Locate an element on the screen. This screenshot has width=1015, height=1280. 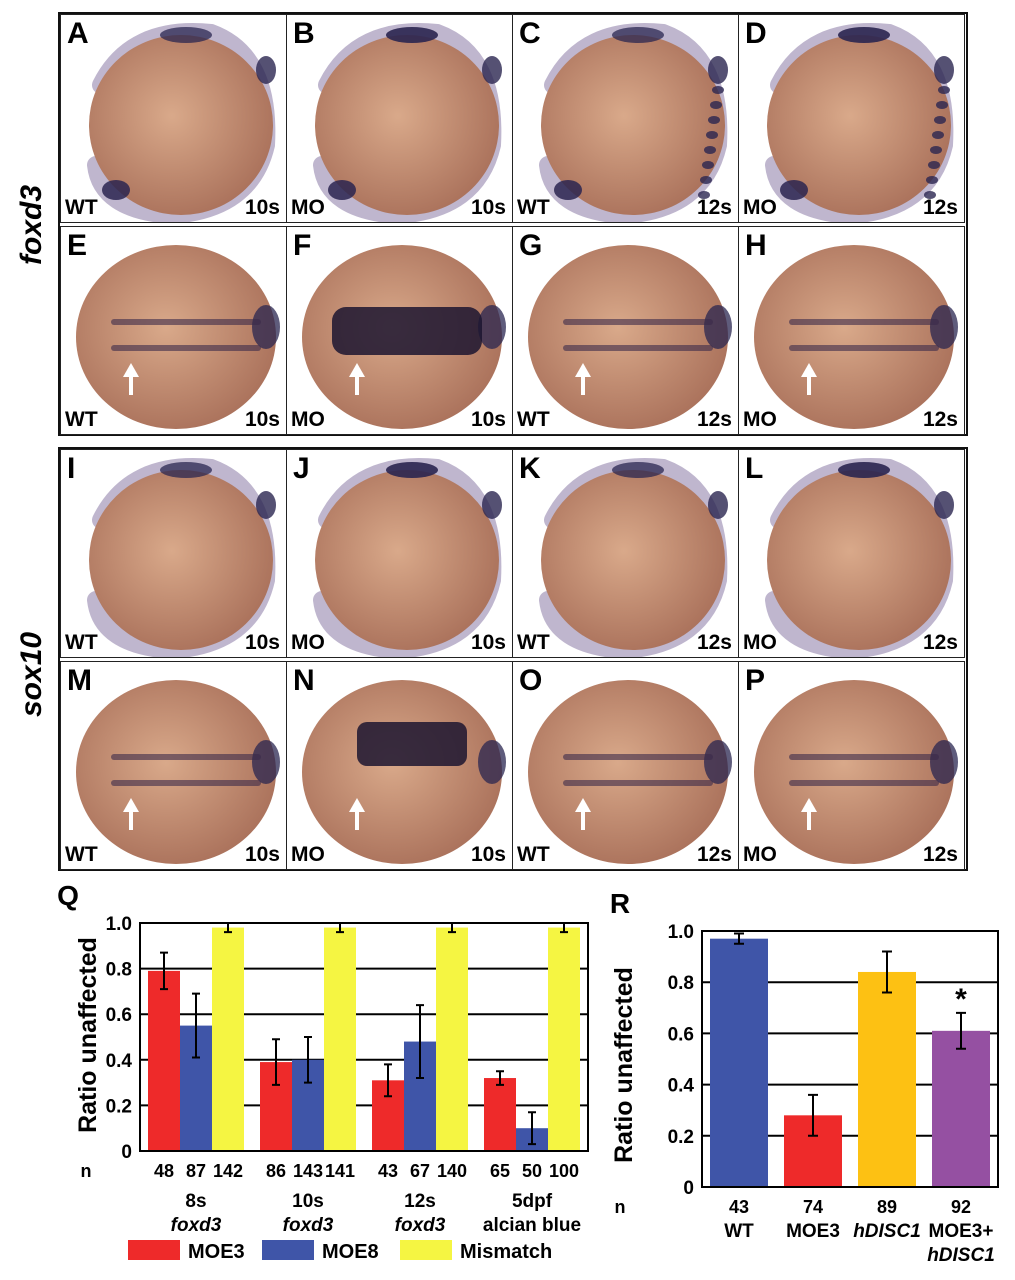
group-label: 5dpf is located at coordinates (532, 1201).